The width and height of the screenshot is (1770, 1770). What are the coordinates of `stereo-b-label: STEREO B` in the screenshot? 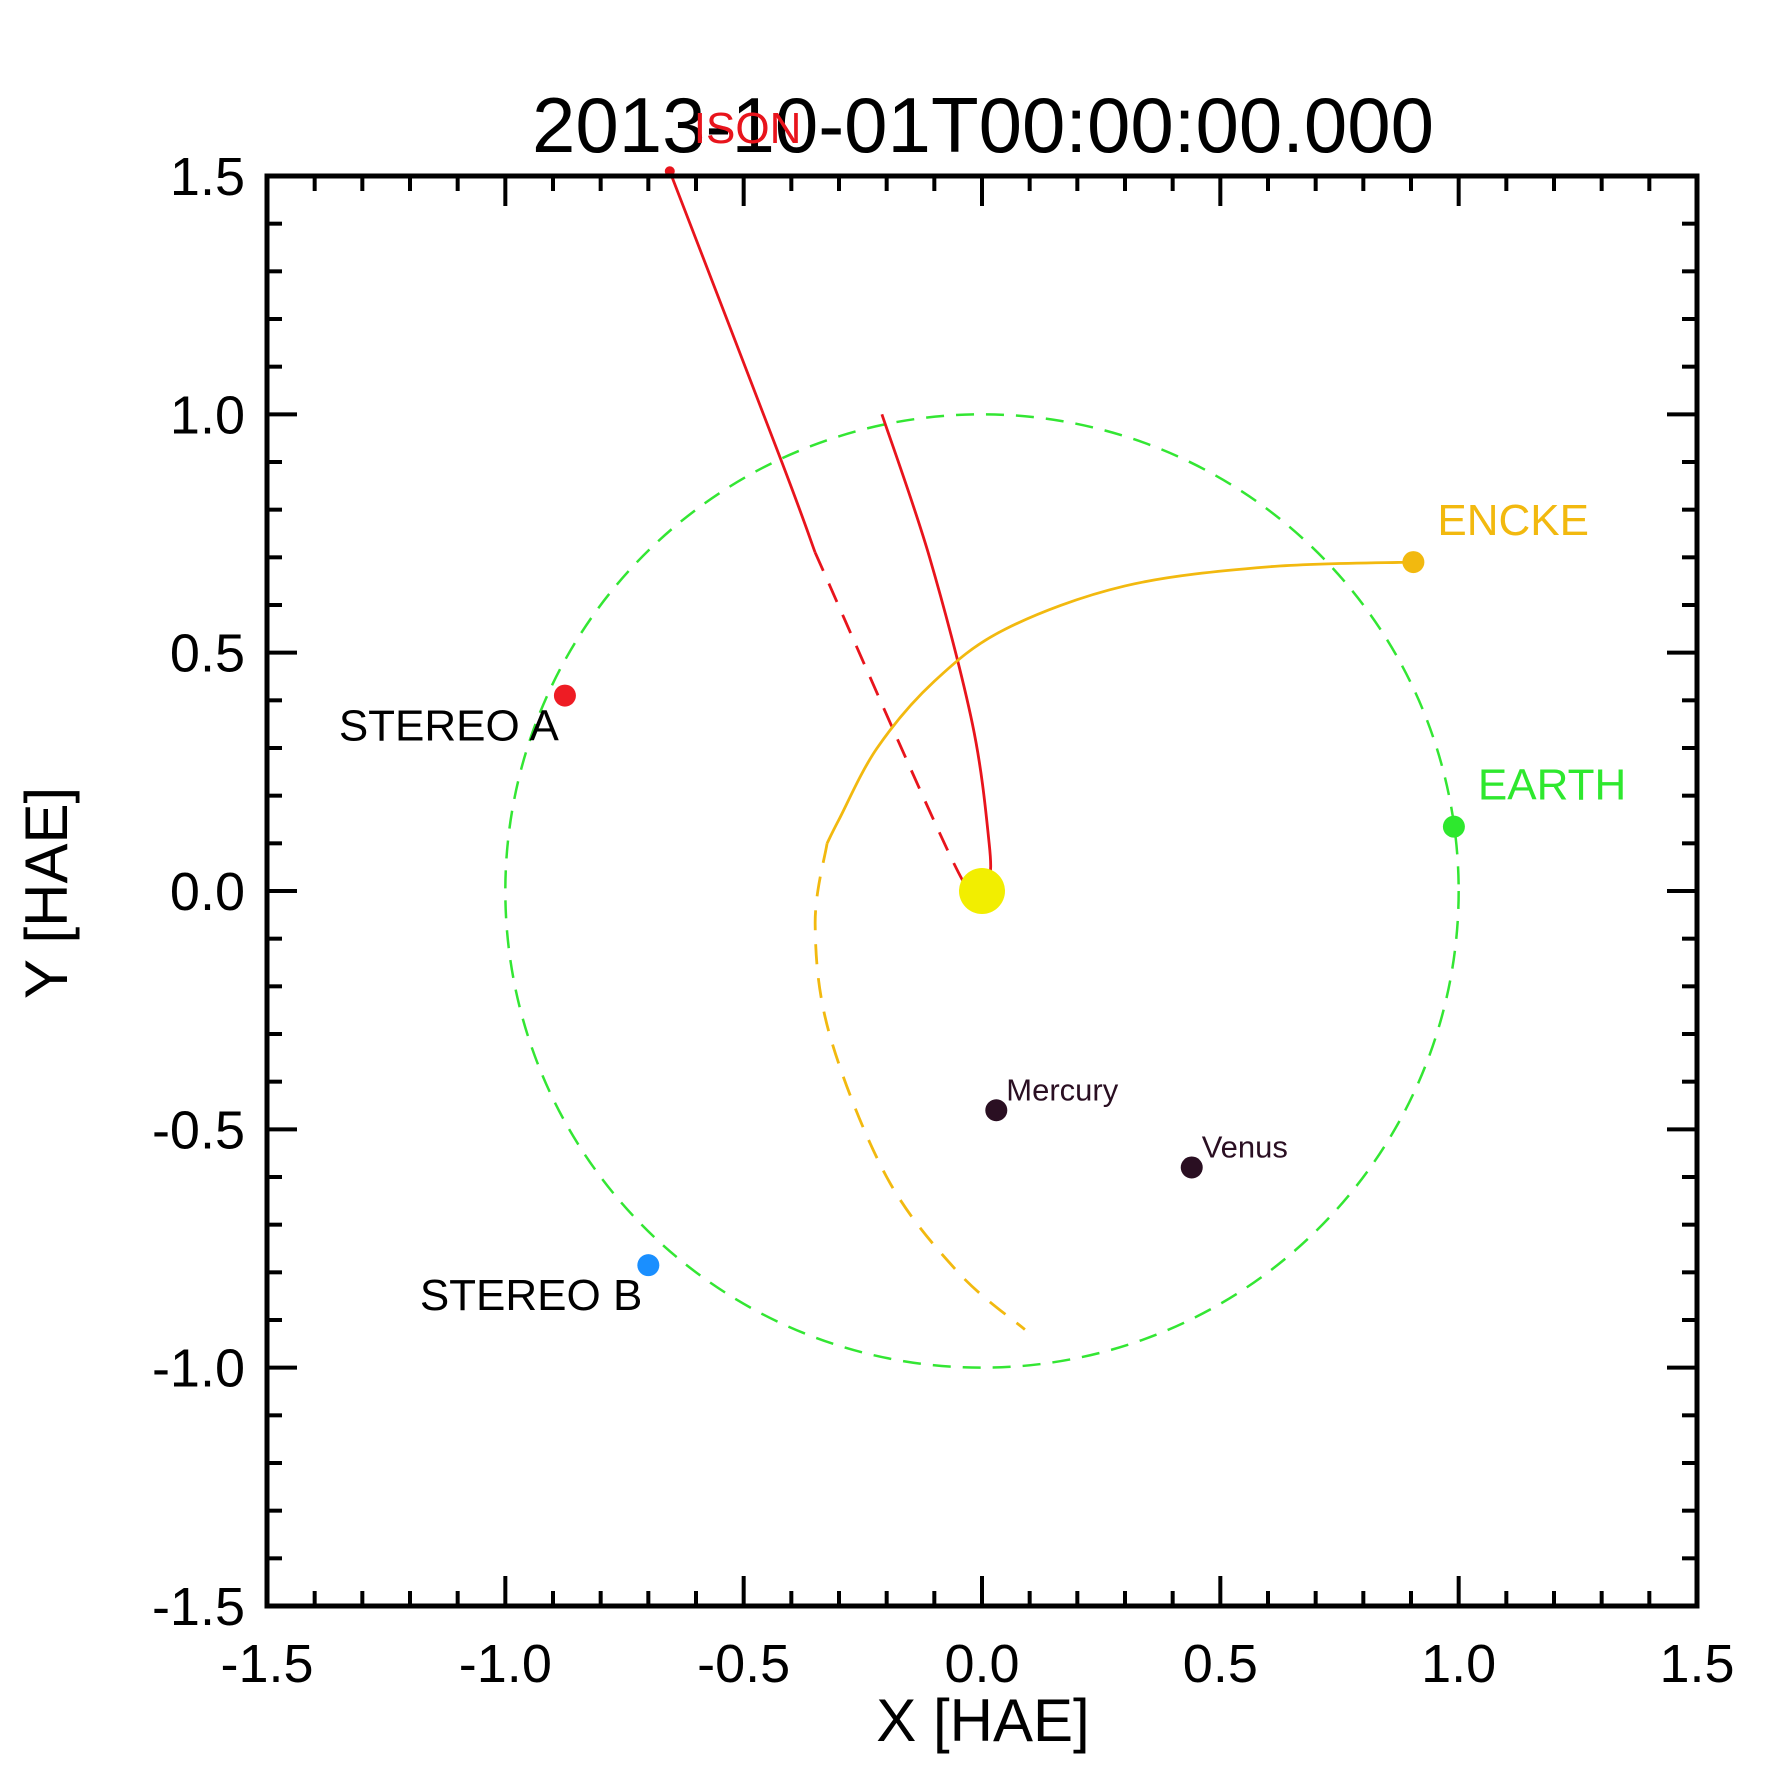 It's located at (531, 1295).